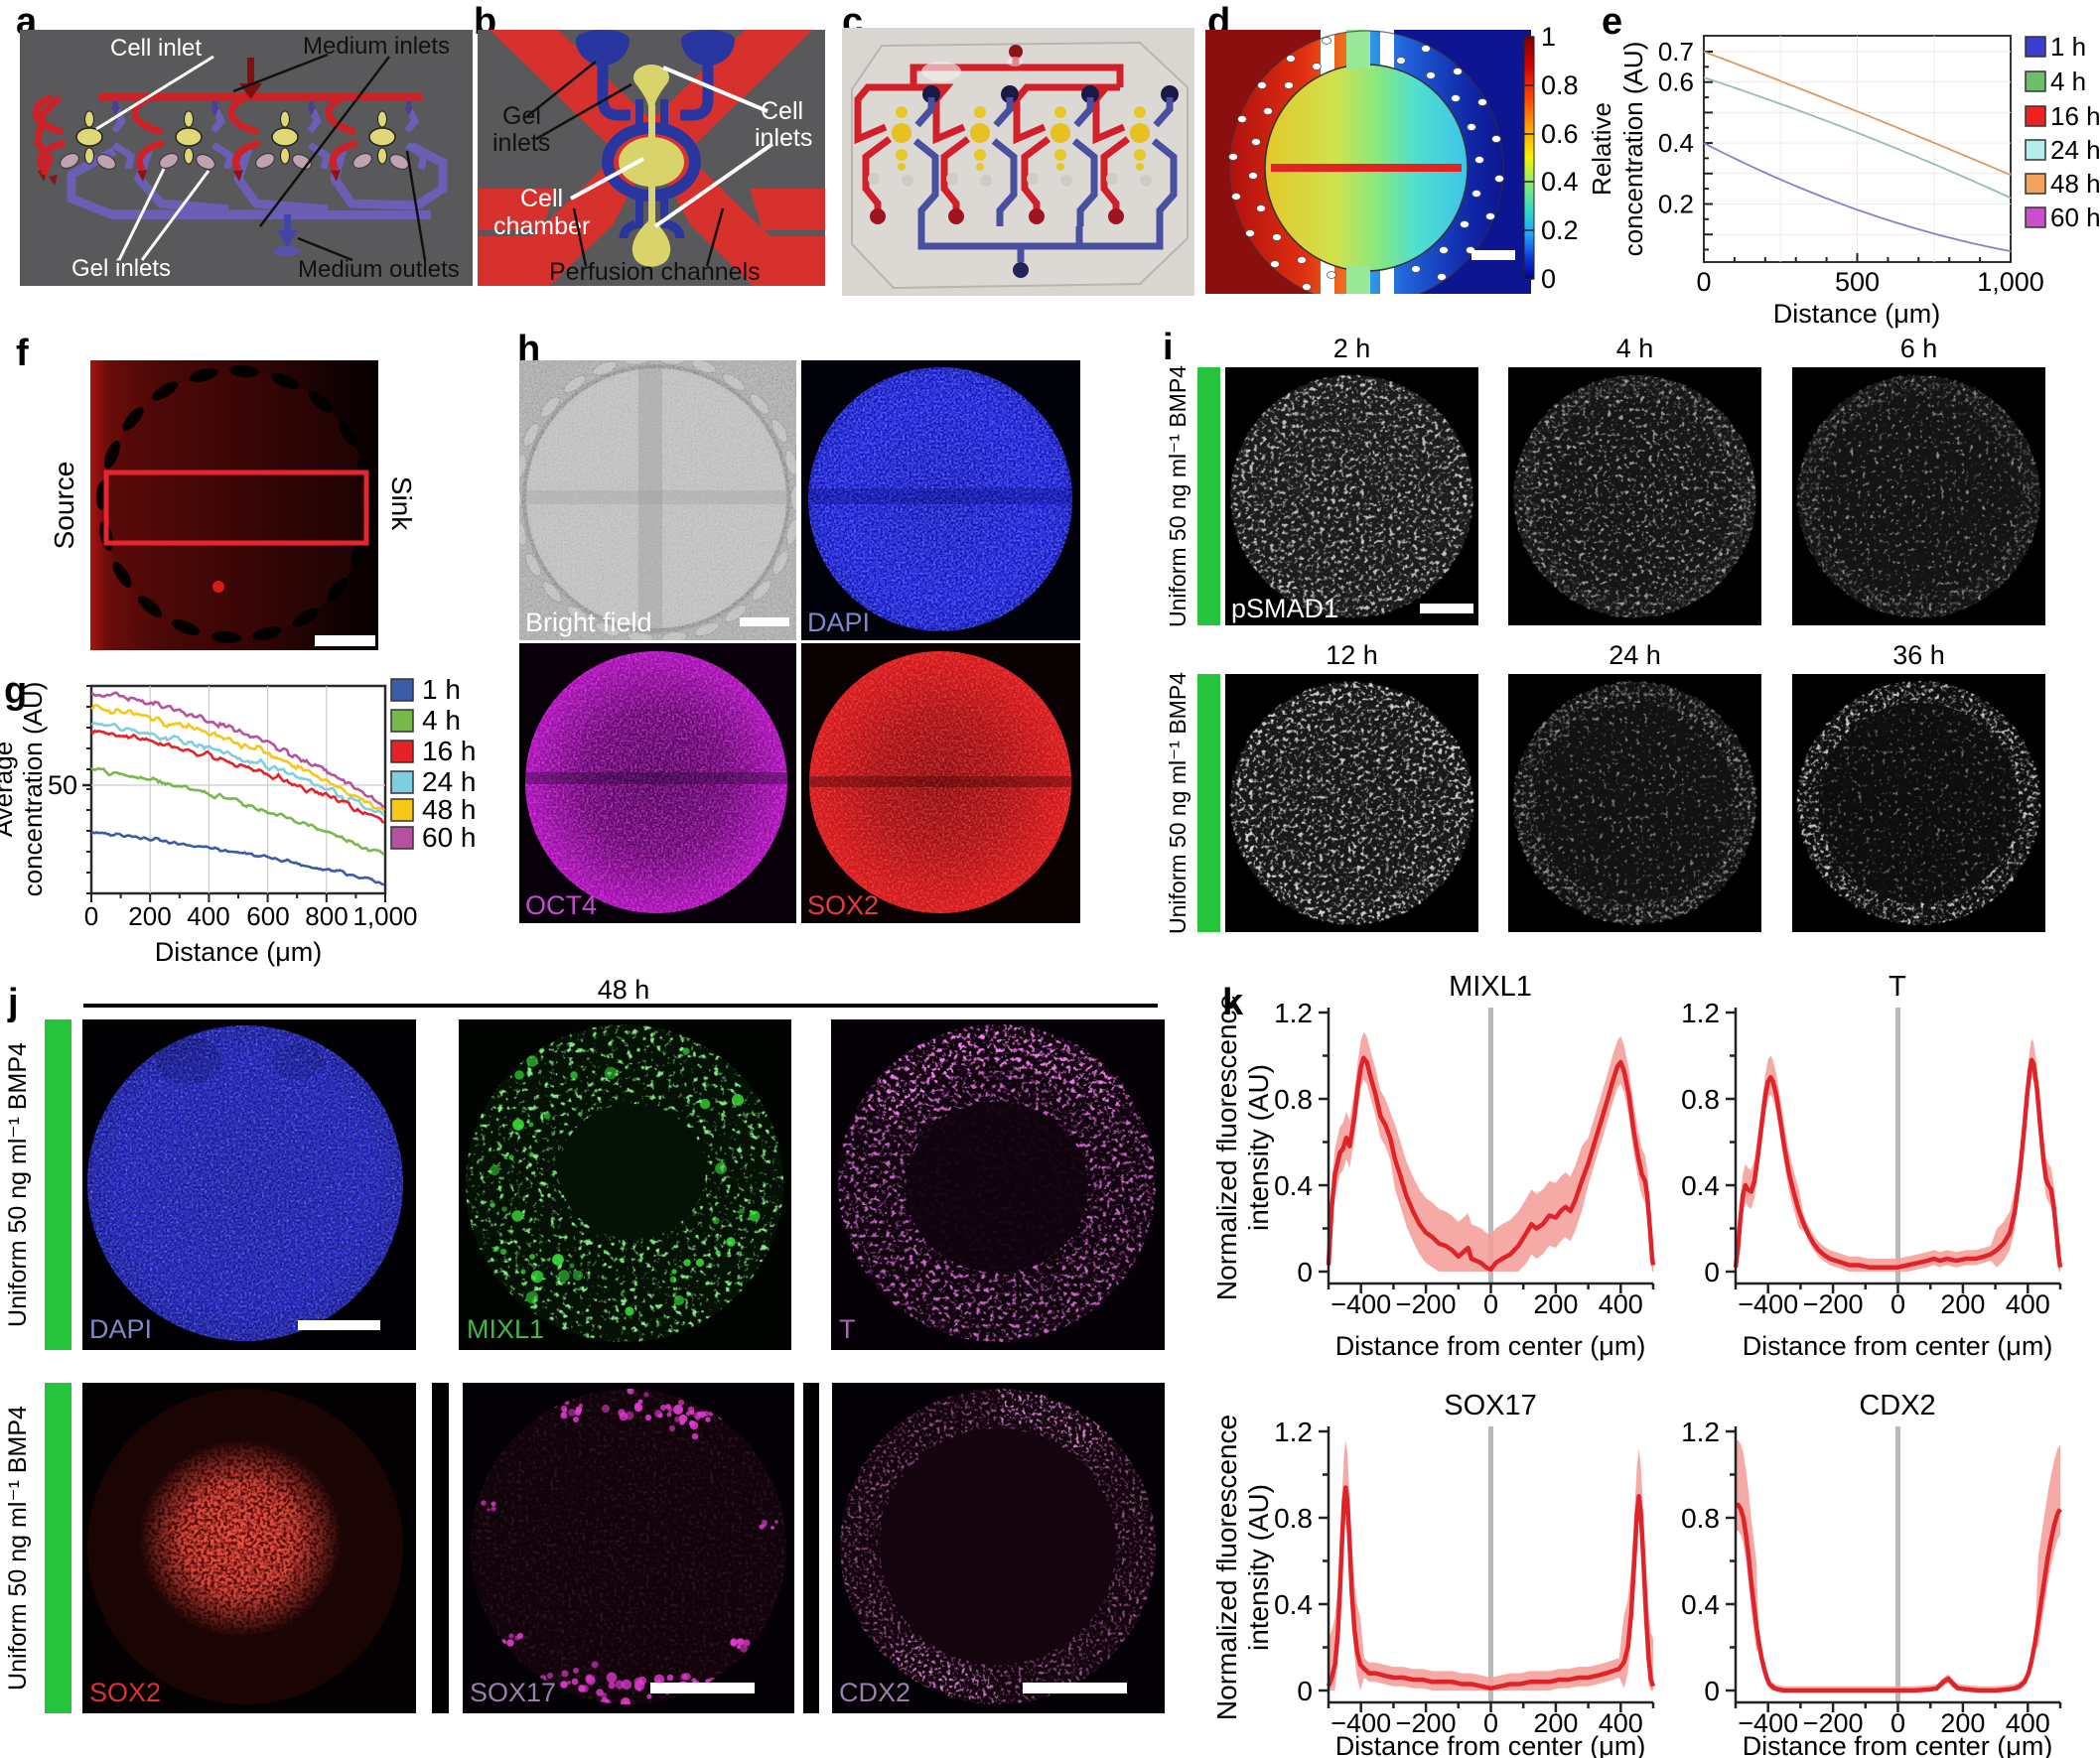 This screenshot has height=1758, width=2100. What do you see at coordinates (1226, 1148) in the screenshot?
I see `svg-text: Normalized fluorescence` at bounding box center [1226, 1148].